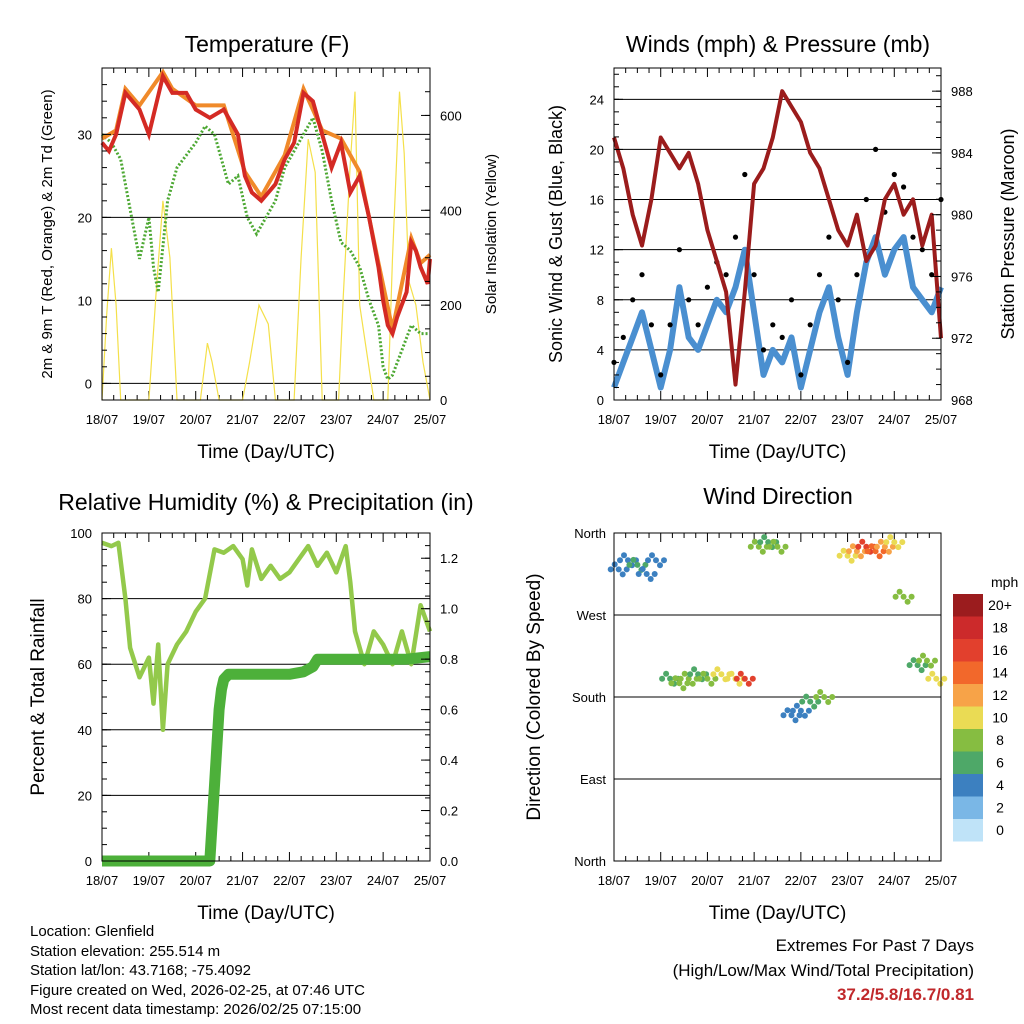  What do you see at coordinates (1000, 808) in the screenshot?
I see `colorbar-label: 2` at bounding box center [1000, 808].